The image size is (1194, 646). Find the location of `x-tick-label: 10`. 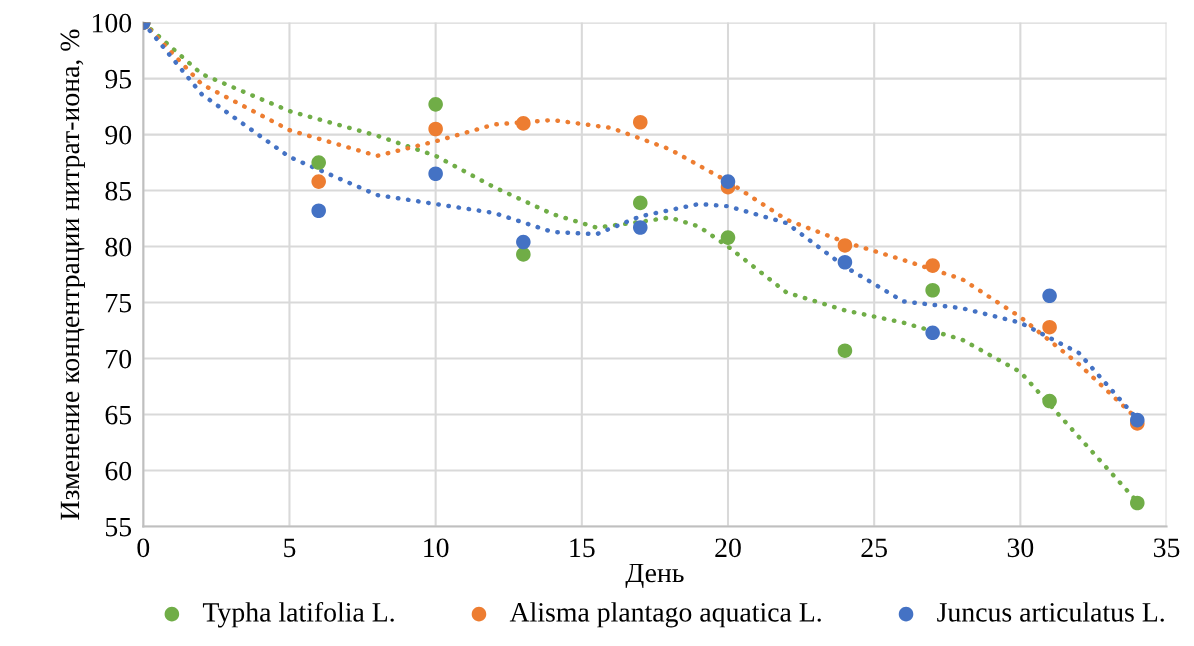

x-tick-label: 10 is located at coordinates (436, 548).